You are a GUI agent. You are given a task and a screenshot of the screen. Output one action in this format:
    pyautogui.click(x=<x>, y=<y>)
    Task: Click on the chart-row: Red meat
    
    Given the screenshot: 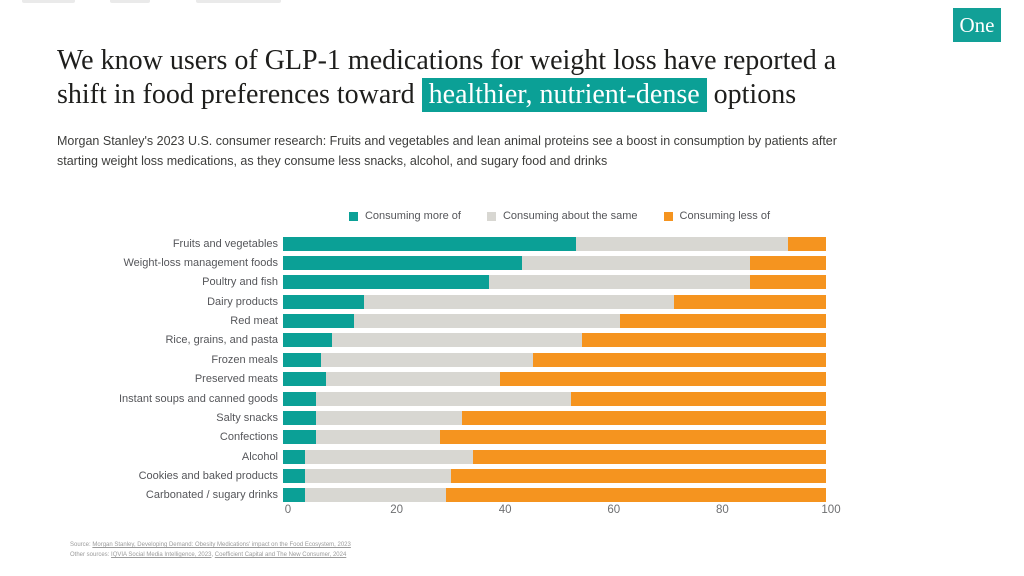 What is the action you would take?
    pyautogui.click(x=445, y=320)
    